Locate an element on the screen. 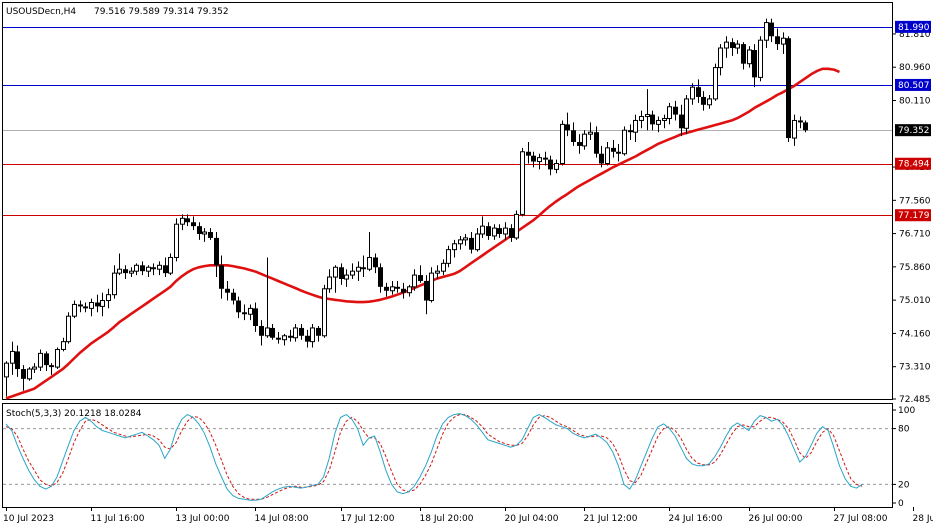 This screenshot has width=933, height=528. level-price-label: 80.507 is located at coordinates (914, 86).